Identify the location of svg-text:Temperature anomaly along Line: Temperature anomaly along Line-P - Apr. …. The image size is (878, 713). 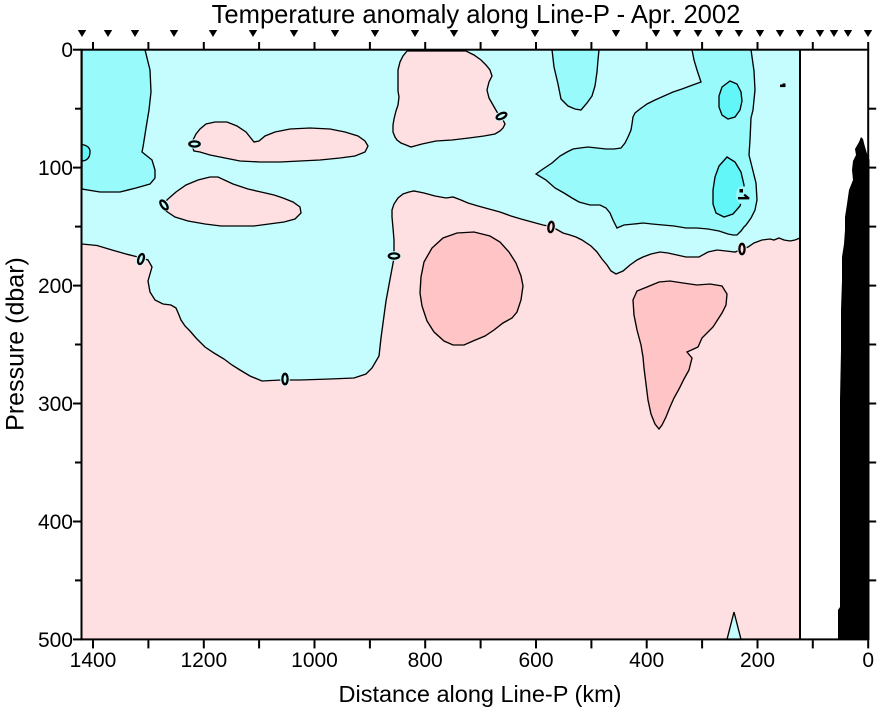
(476, 15).